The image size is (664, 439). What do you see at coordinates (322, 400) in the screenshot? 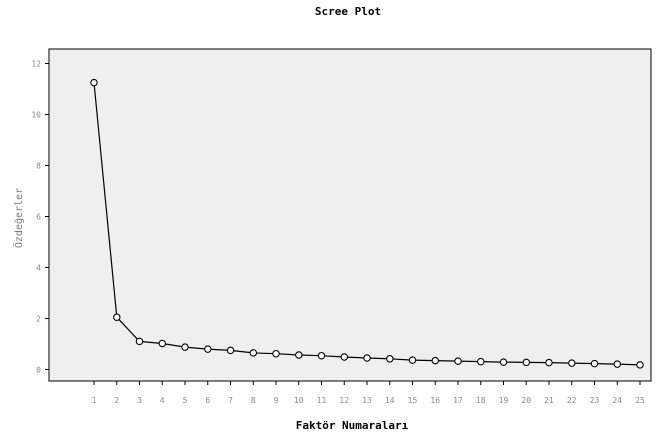
I see `x-tick-label: 11` at bounding box center [322, 400].